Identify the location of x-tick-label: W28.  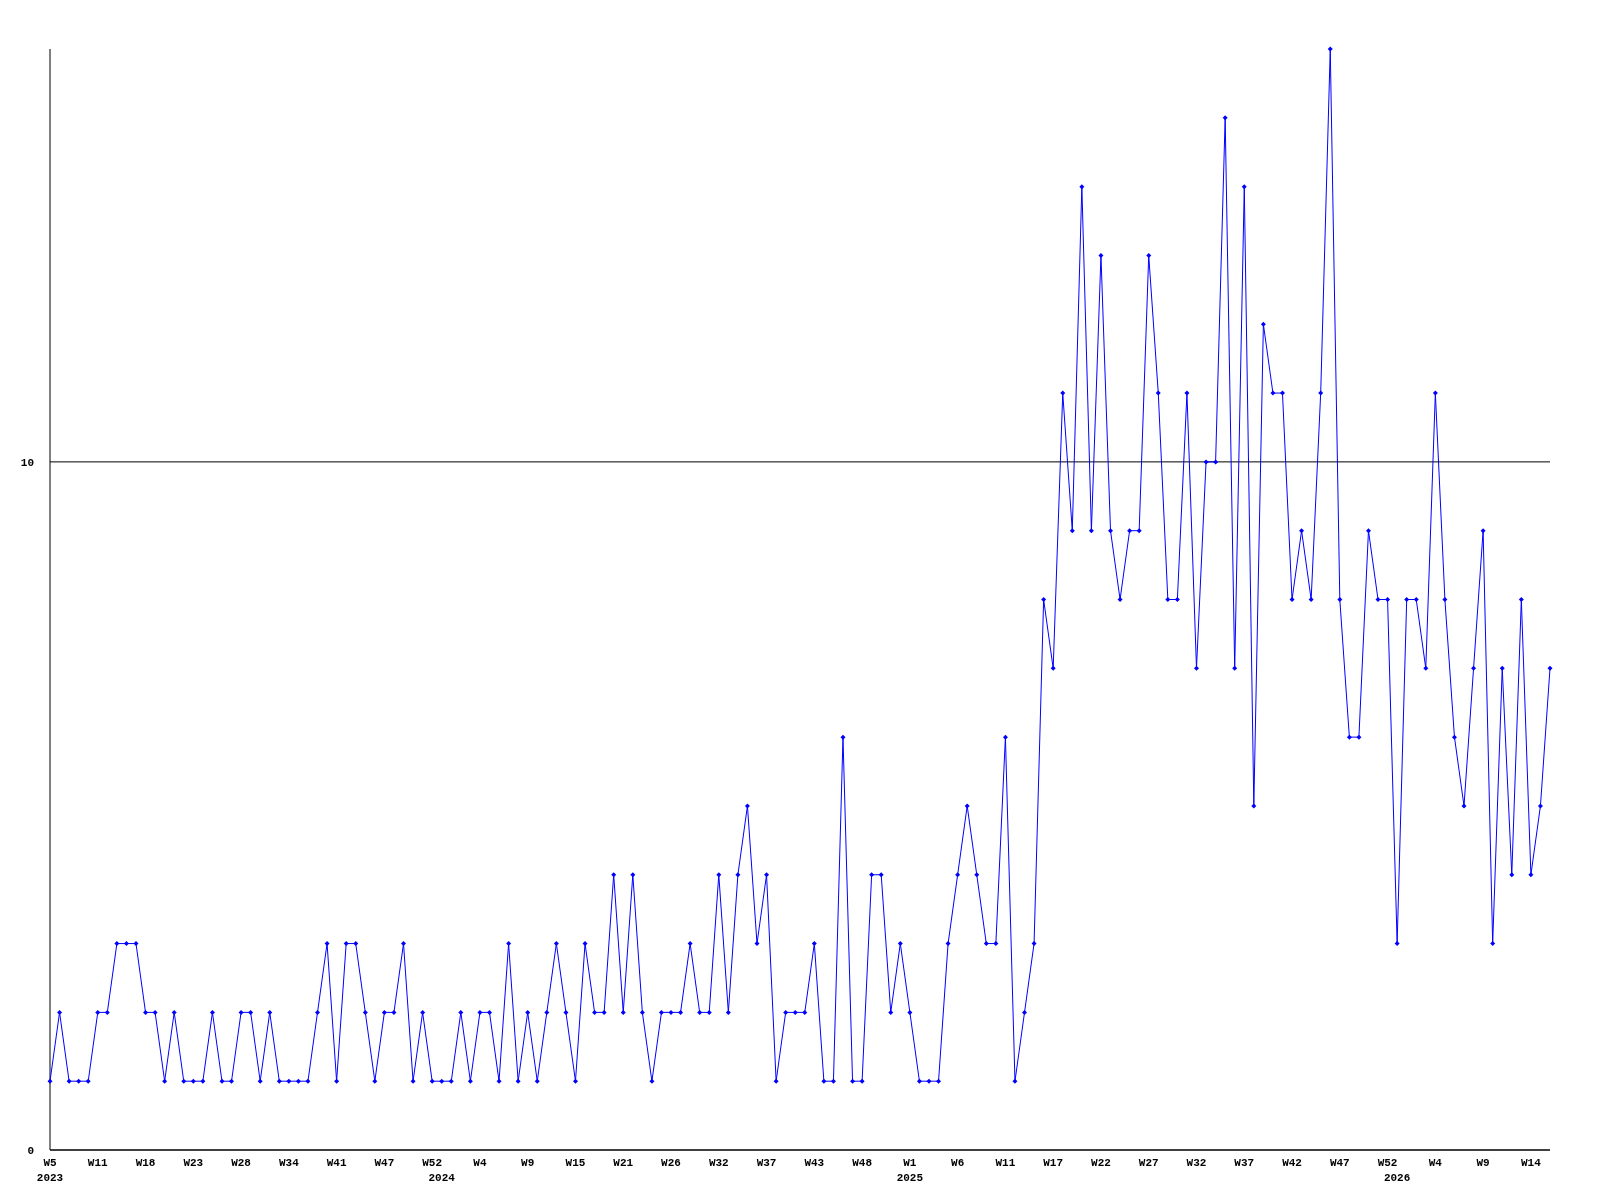
(241, 1163).